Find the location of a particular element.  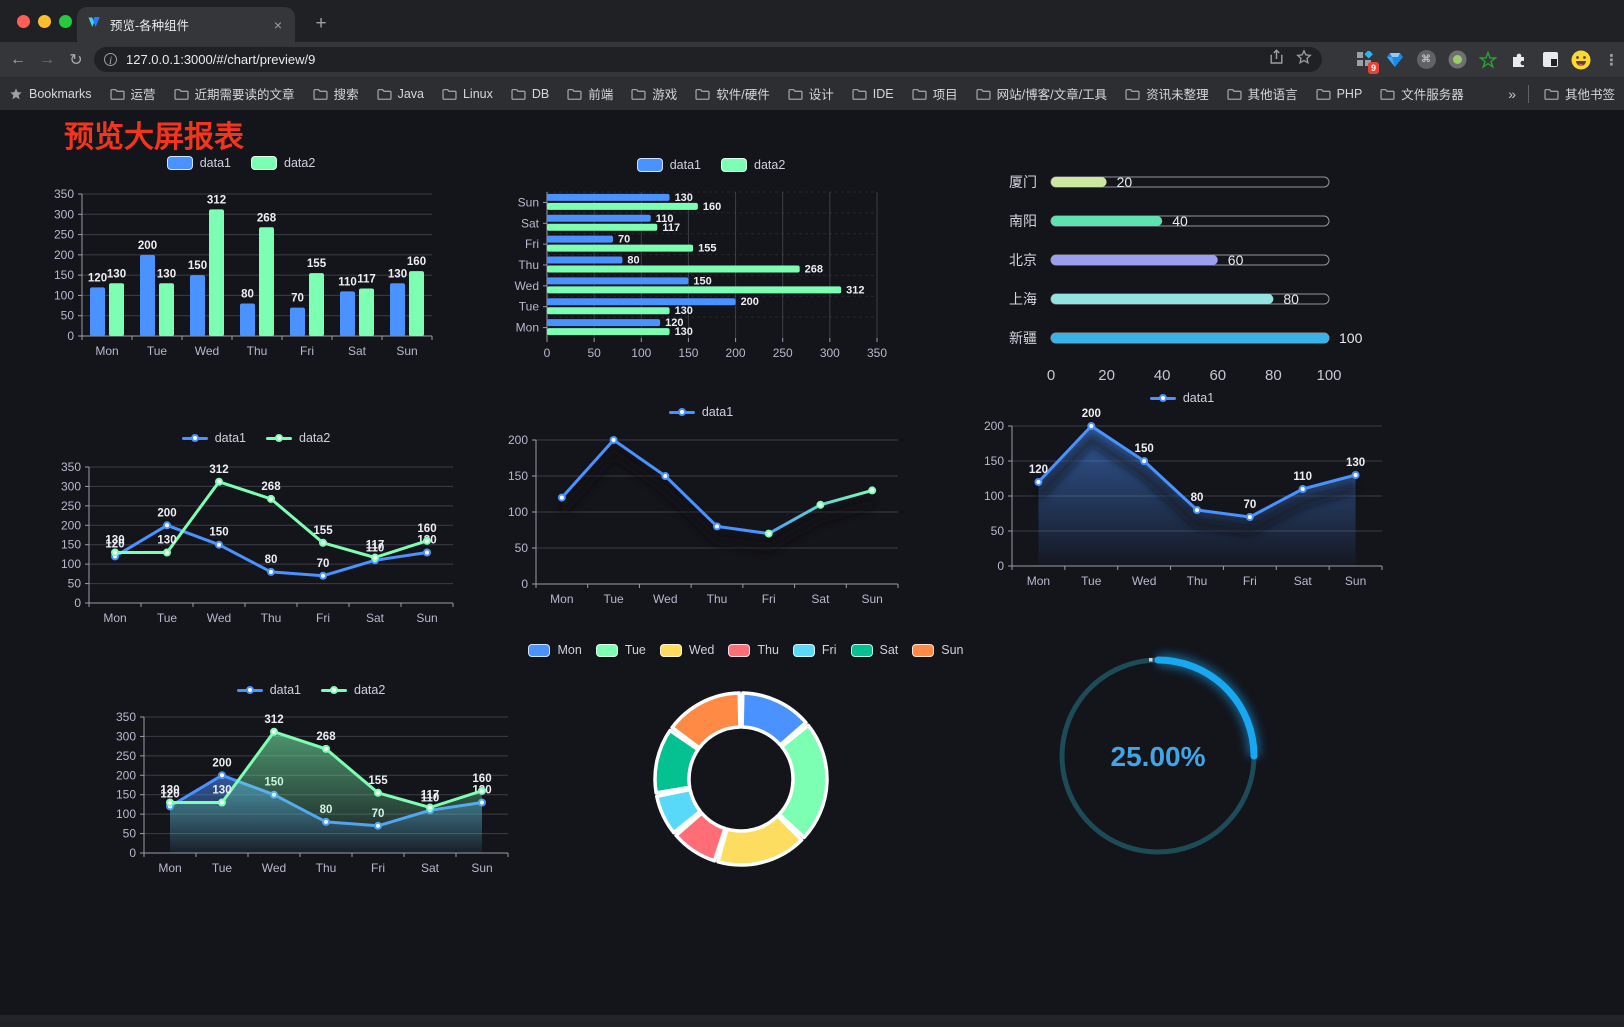

window-close-button is located at coordinates (23, 21).